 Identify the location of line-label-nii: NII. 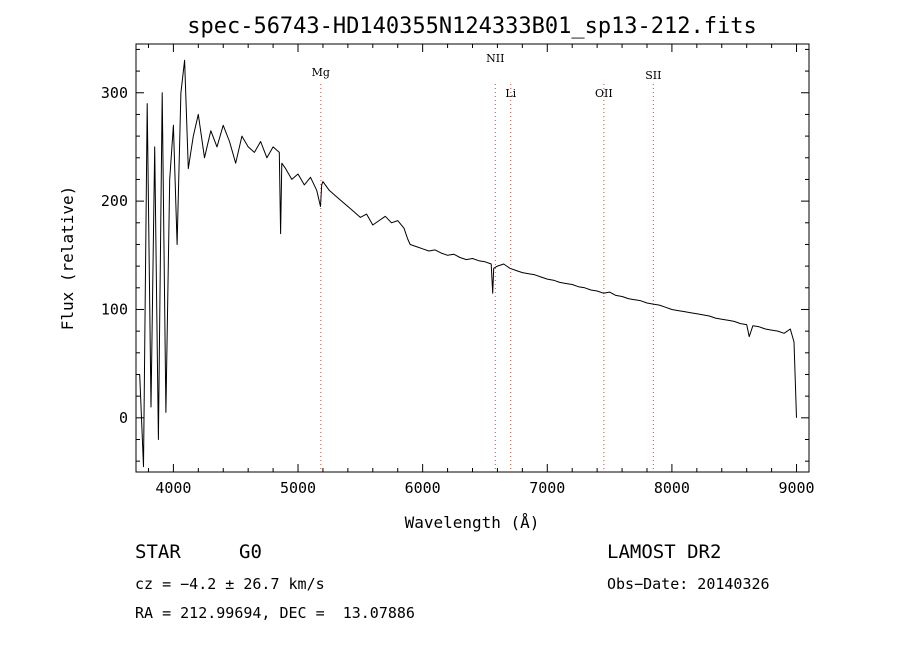
(495, 58).